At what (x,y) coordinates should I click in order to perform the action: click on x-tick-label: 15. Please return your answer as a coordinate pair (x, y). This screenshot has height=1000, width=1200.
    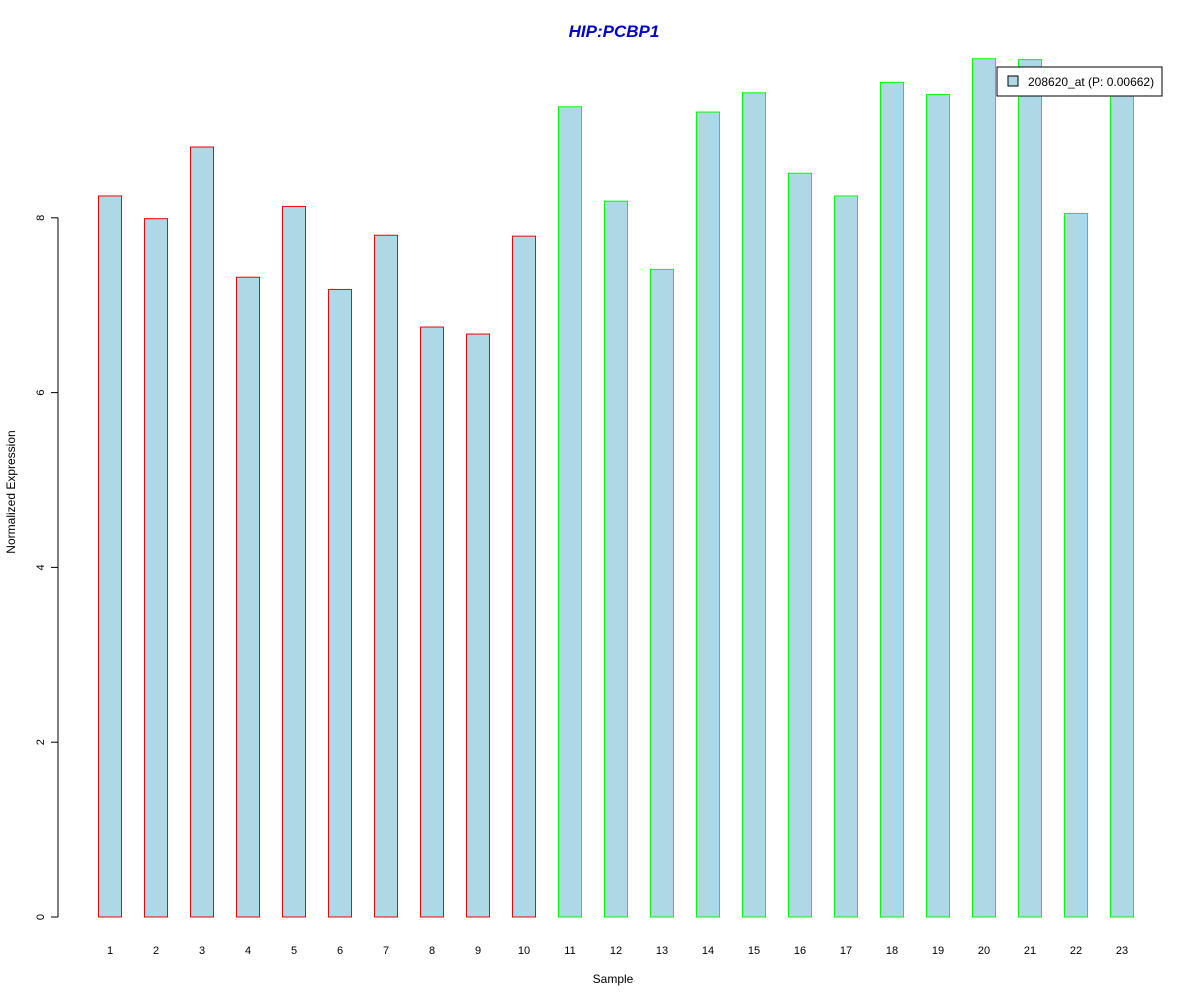
    Looking at the image, I should click on (754, 951).